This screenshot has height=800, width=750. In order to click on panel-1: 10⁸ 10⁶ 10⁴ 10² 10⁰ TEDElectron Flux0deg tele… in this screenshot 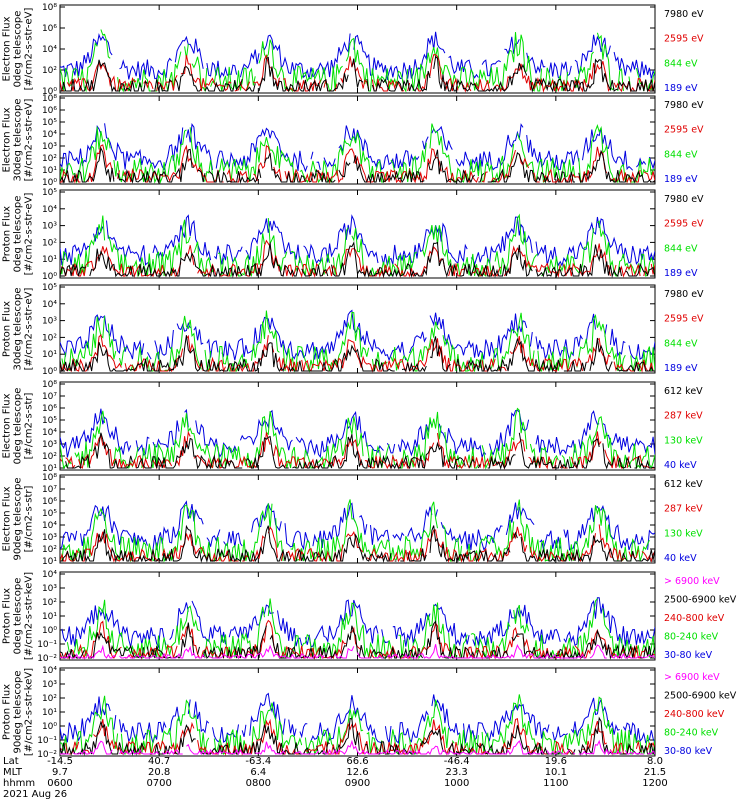, I will do `click(352, 50)`.